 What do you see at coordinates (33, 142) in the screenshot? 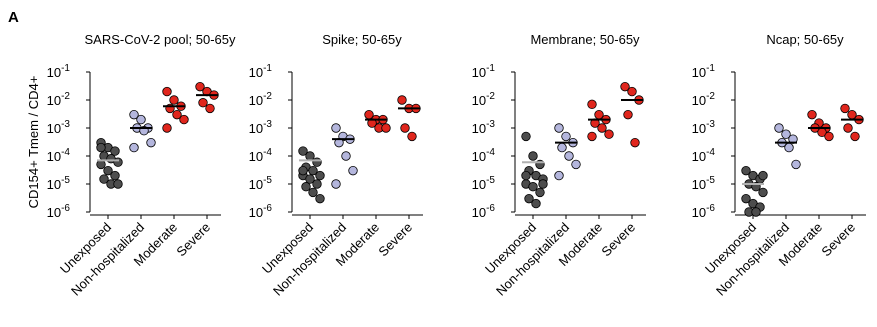
I see `y-axis-label: CD154+ Tmem / CD4+` at bounding box center [33, 142].